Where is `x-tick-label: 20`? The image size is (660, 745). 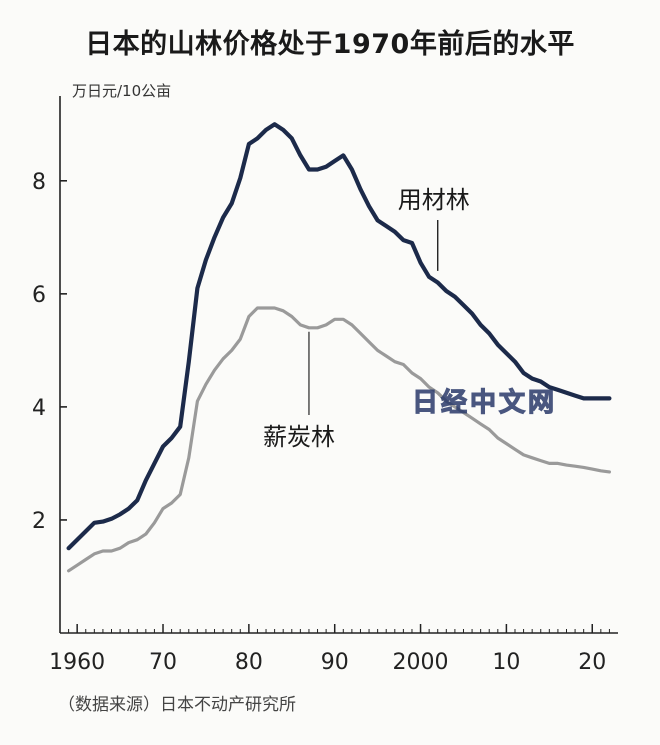 x-tick-label: 20 is located at coordinates (592, 662).